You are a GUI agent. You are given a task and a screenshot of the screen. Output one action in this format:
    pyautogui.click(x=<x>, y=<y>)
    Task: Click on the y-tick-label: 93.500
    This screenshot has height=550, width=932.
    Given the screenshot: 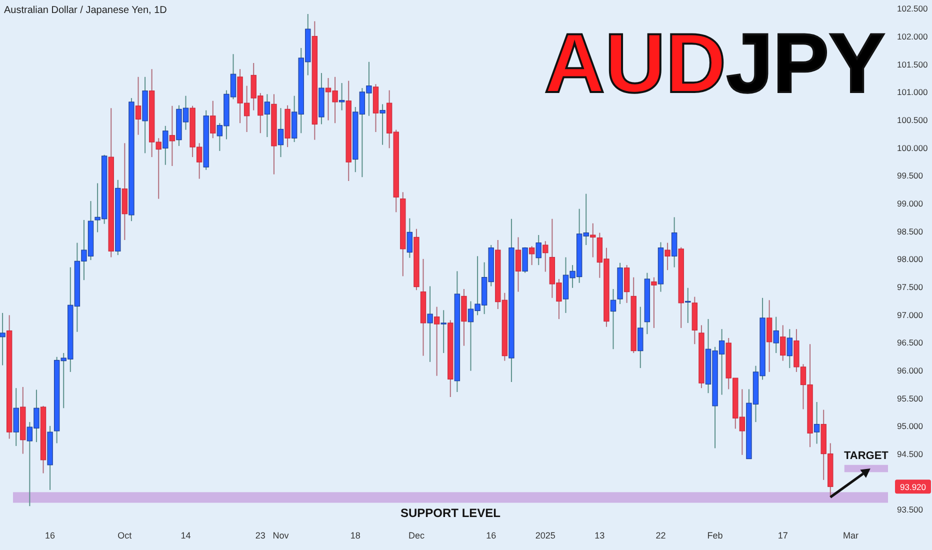 What is the action you would take?
    pyautogui.click(x=910, y=509)
    